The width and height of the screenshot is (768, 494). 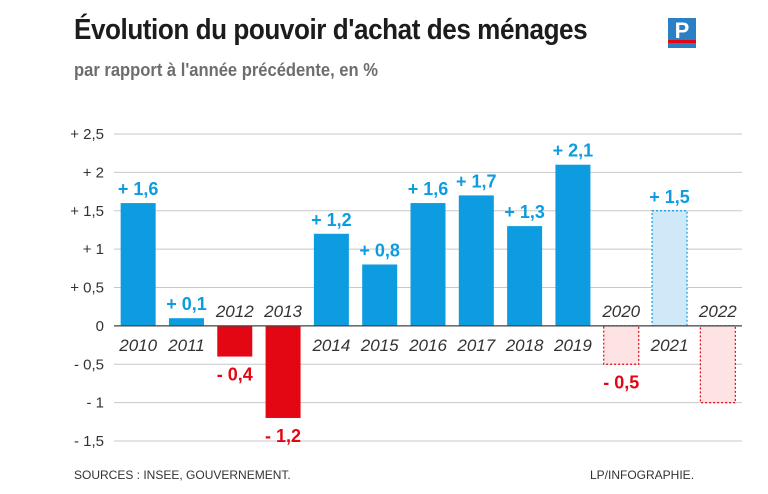 What do you see at coordinates (524, 345) in the screenshot?
I see `x-category-label: 2018` at bounding box center [524, 345].